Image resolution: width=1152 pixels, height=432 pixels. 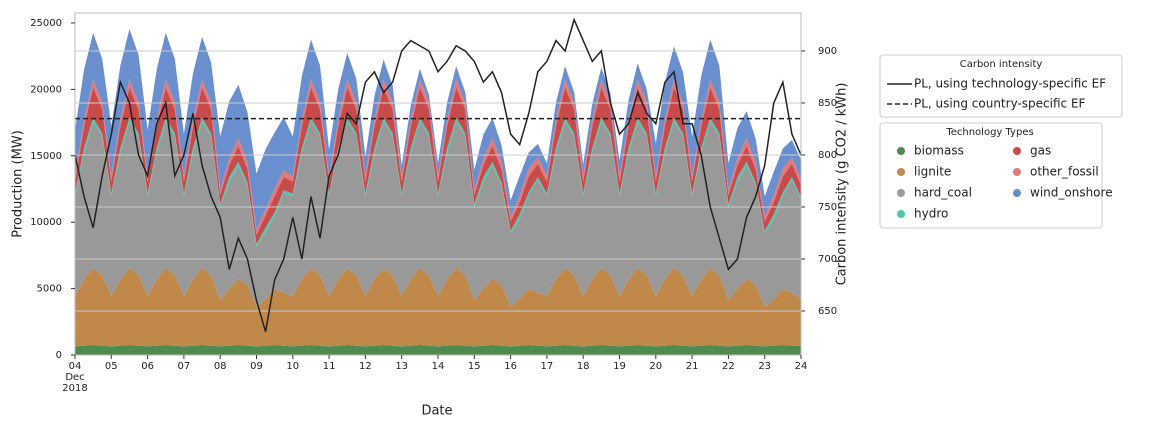 I want to click on legend-label: wind_onshore, so click(x=1071, y=193).